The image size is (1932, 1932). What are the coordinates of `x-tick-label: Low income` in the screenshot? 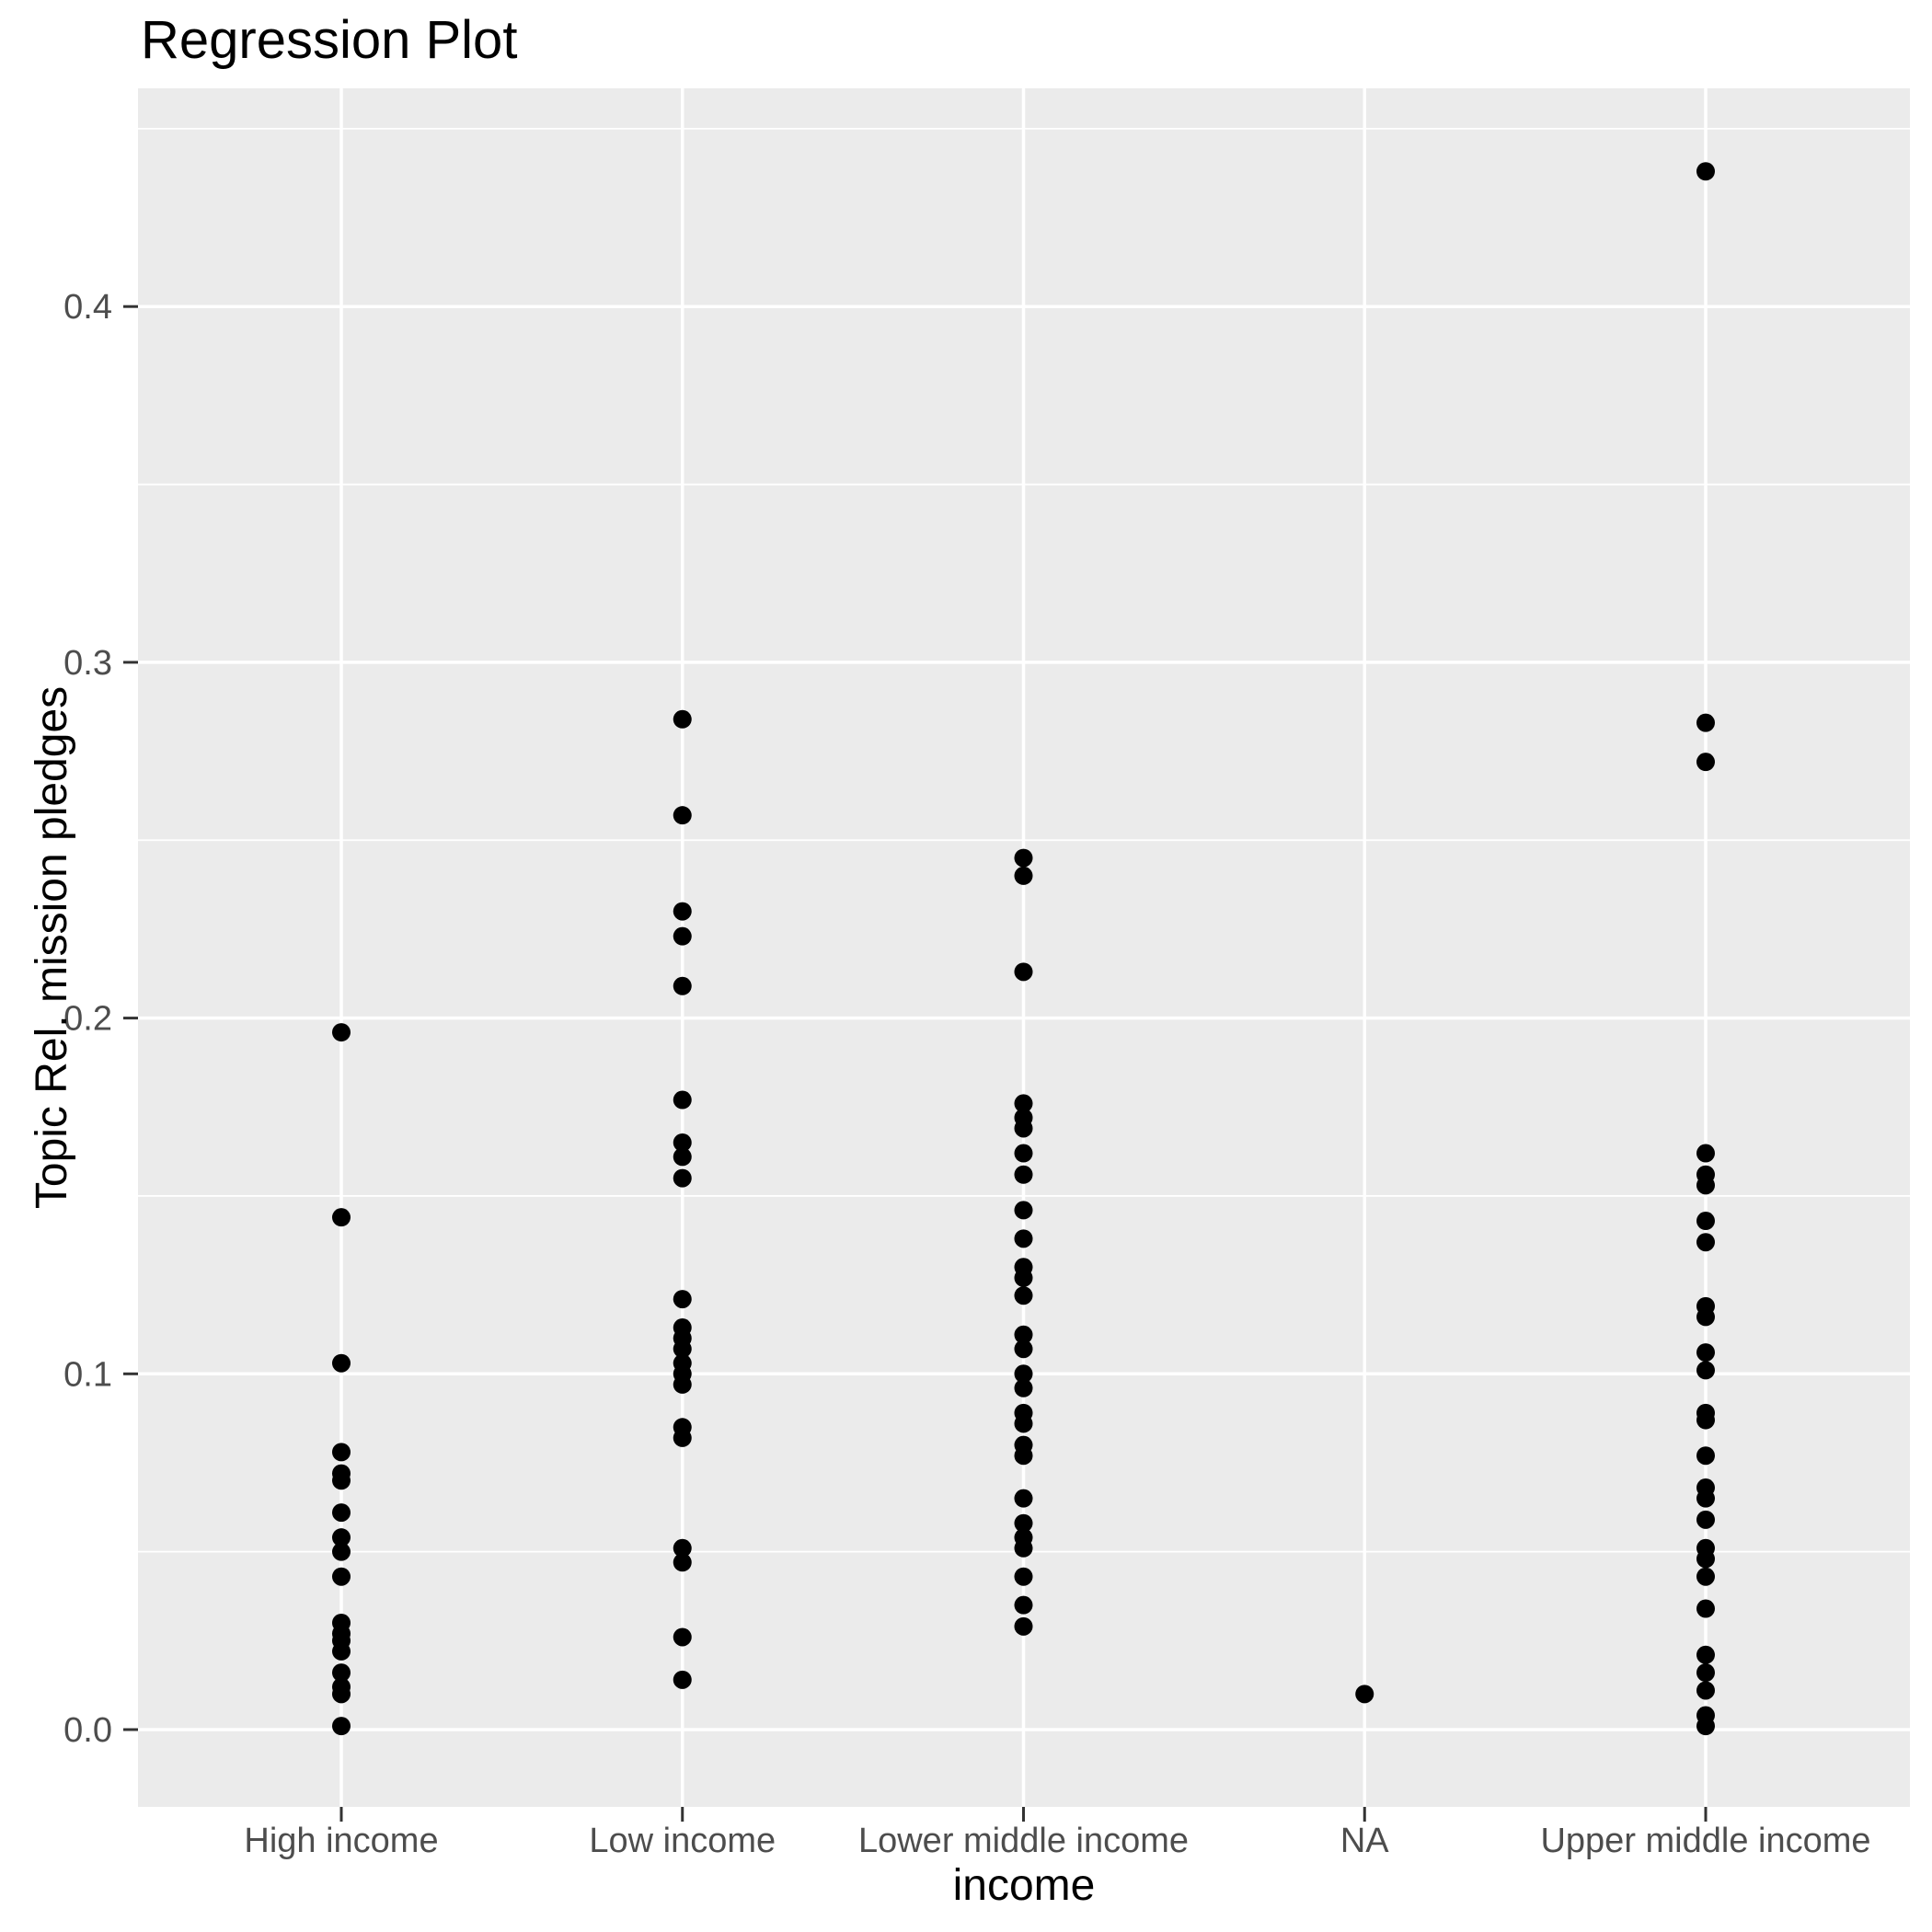 It's located at (682, 1841).